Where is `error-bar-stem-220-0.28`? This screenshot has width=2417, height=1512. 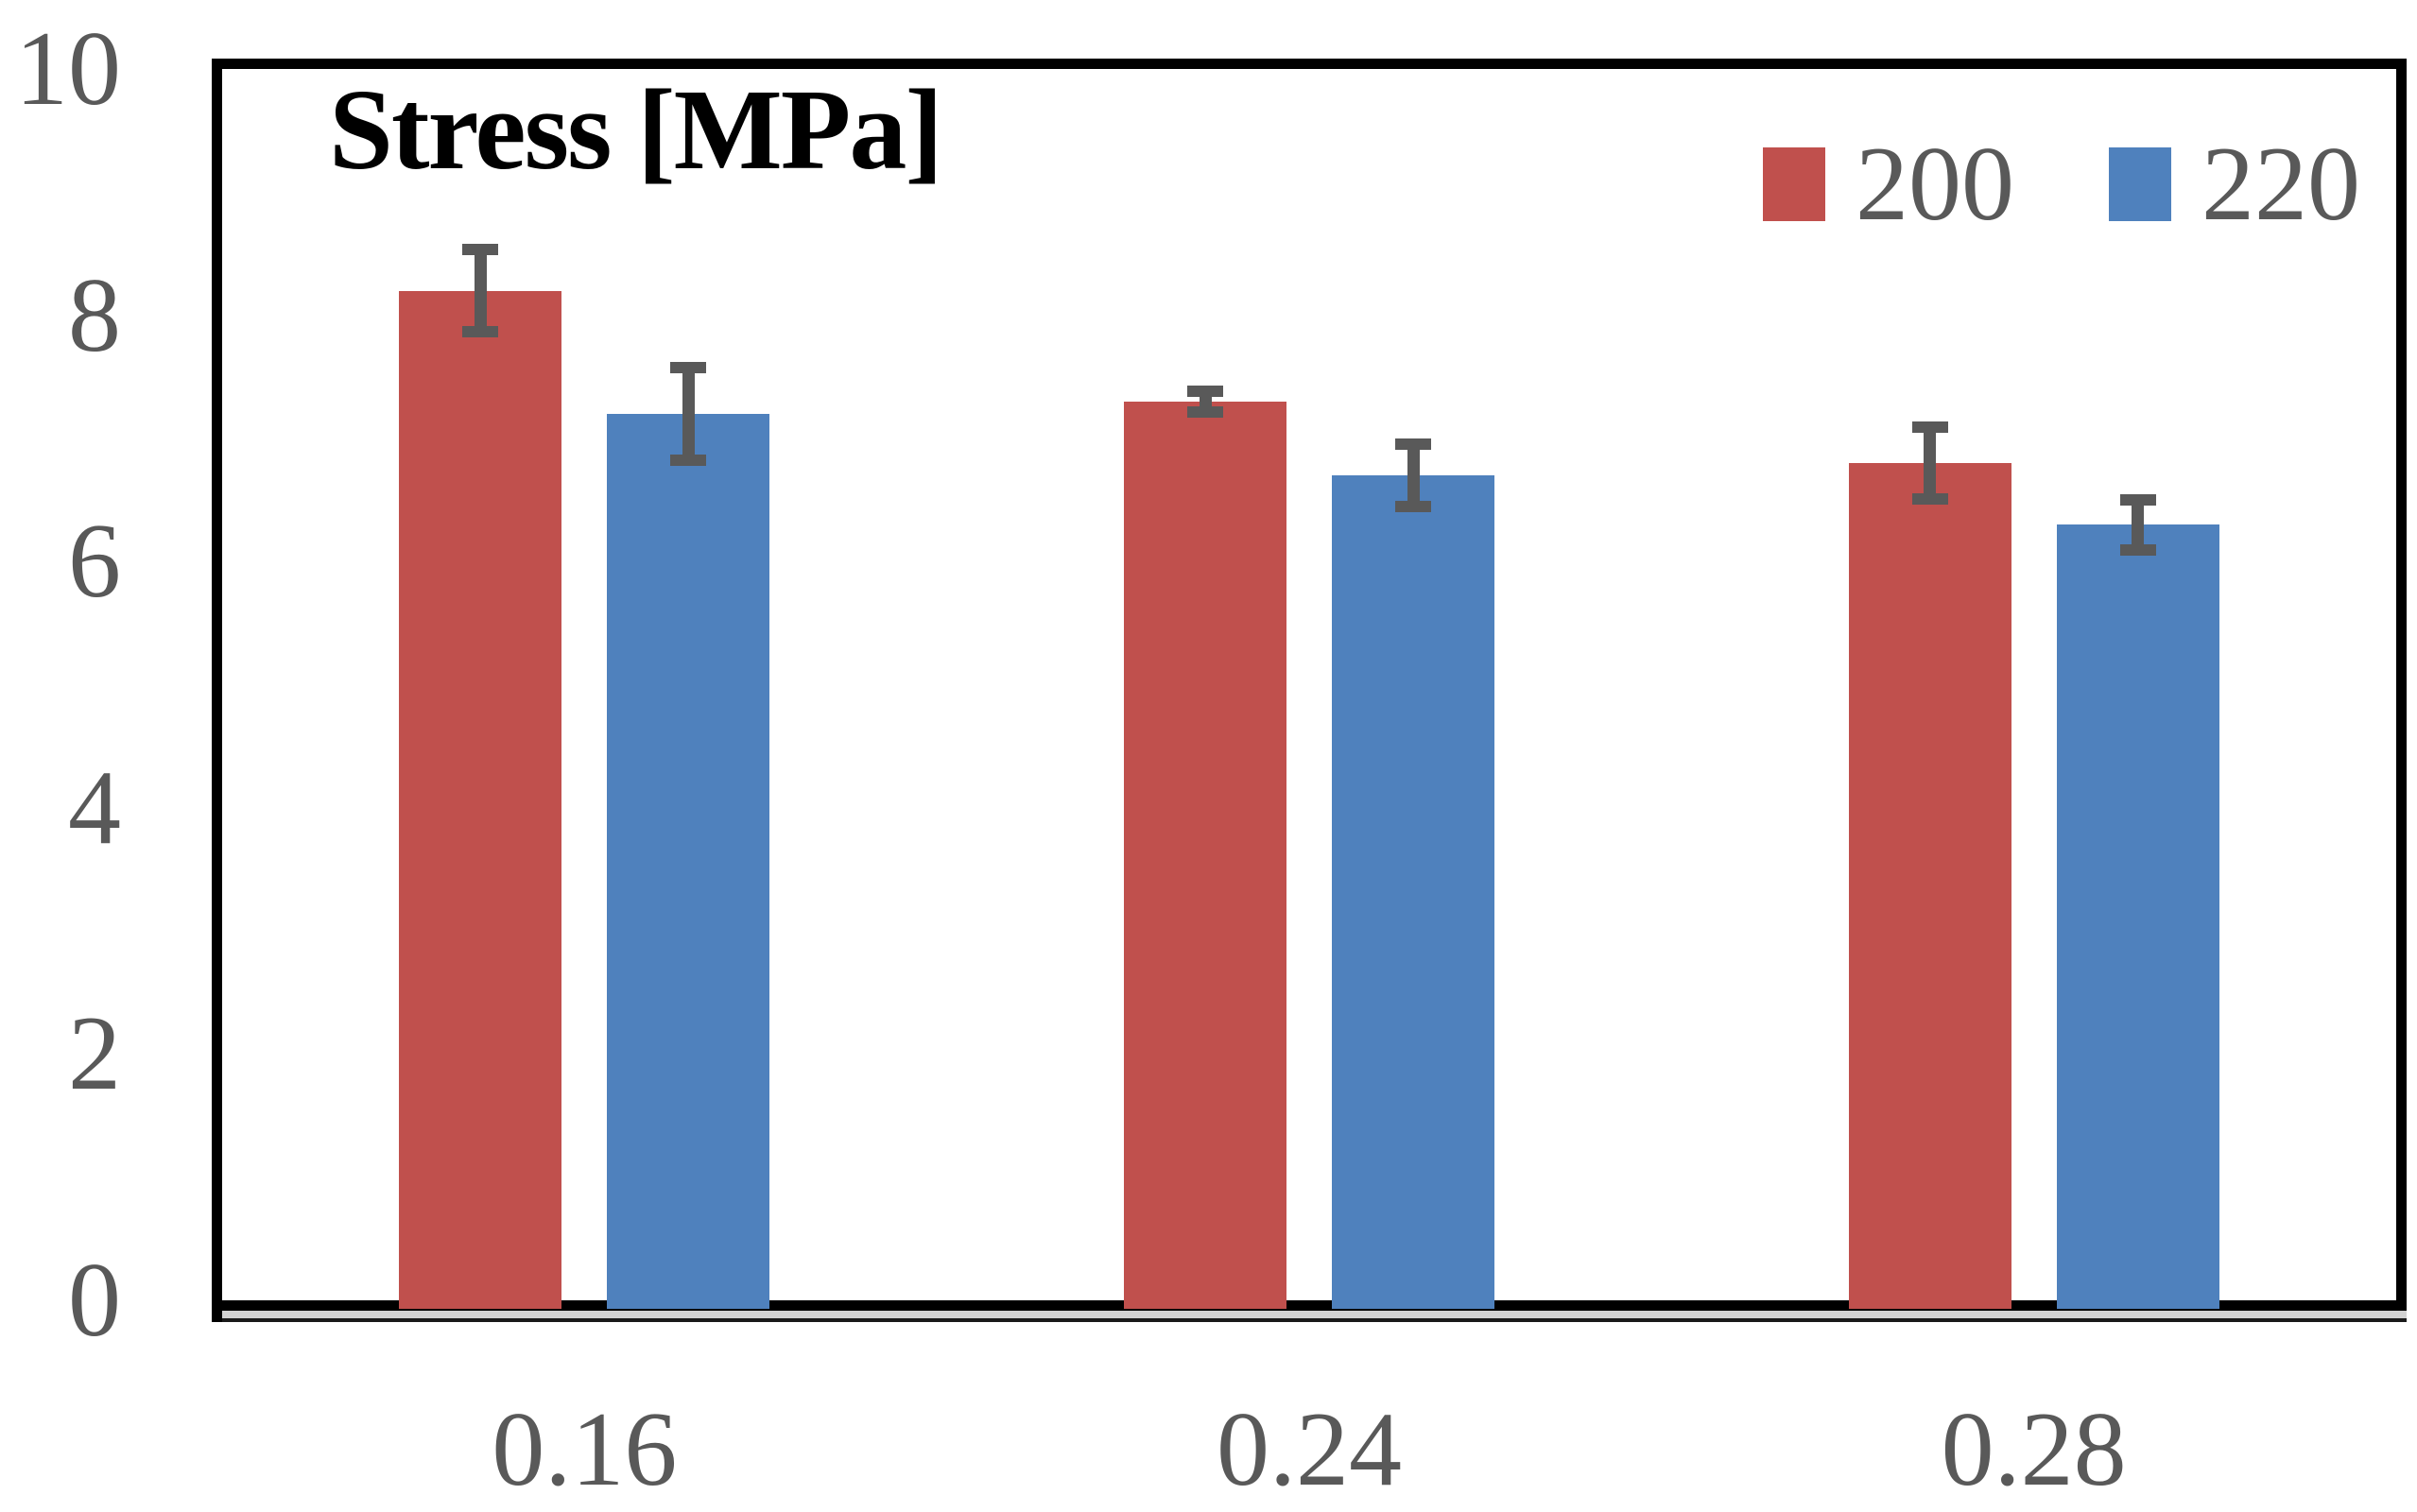
error-bar-stem-220-0.28 is located at coordinates (2138, 524).